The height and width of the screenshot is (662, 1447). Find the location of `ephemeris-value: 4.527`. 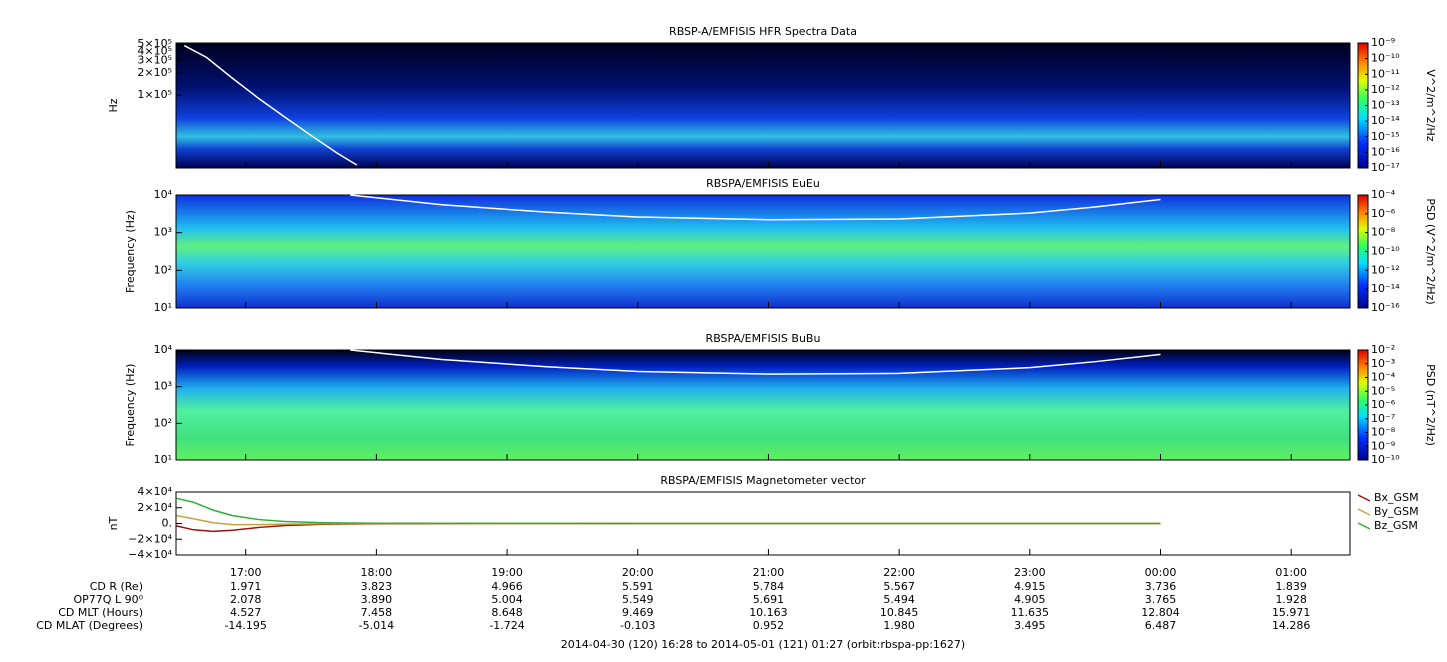

ephemeris-value: 4.527 is located at coordinates (246, 612).